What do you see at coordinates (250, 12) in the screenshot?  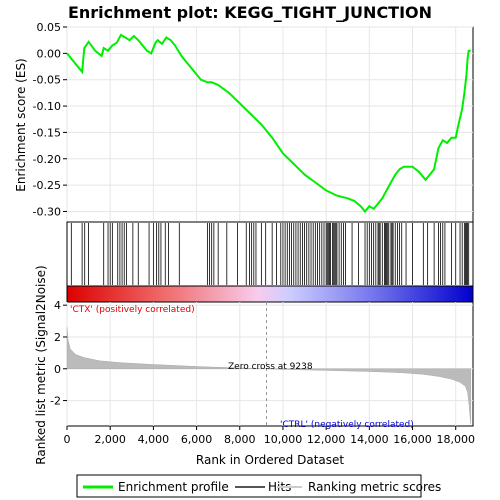 I see `chart-title: Enrichment plot: KEGG_TIGHT_JUNCTION` at bounding box center [250, 12].